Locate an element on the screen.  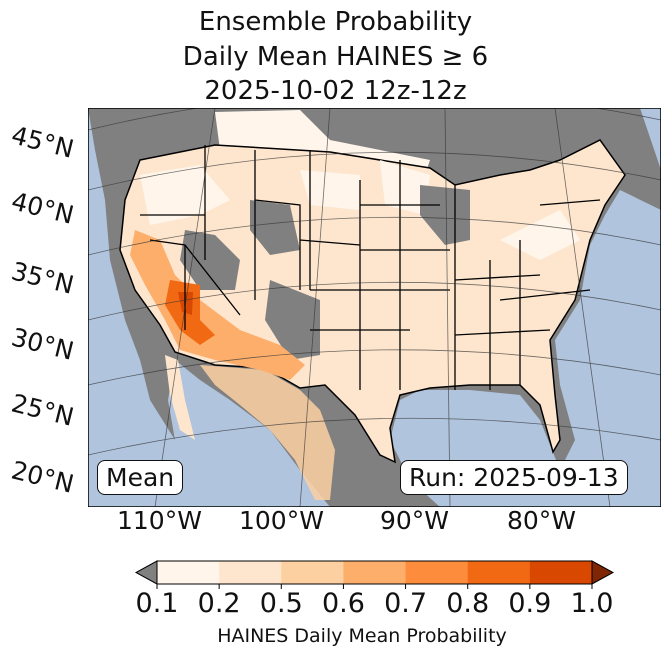
title-line-2: Daily Mean HAINES ≥ 6 is located at coordinates (335, 57).